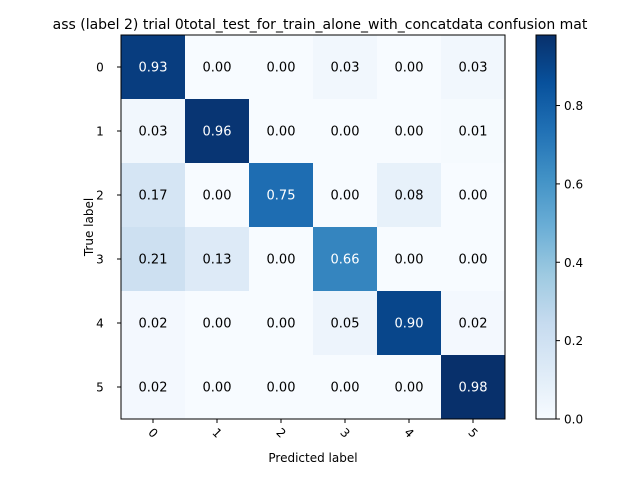  I want to click on y-tick-label: 1, so click(100, 132).